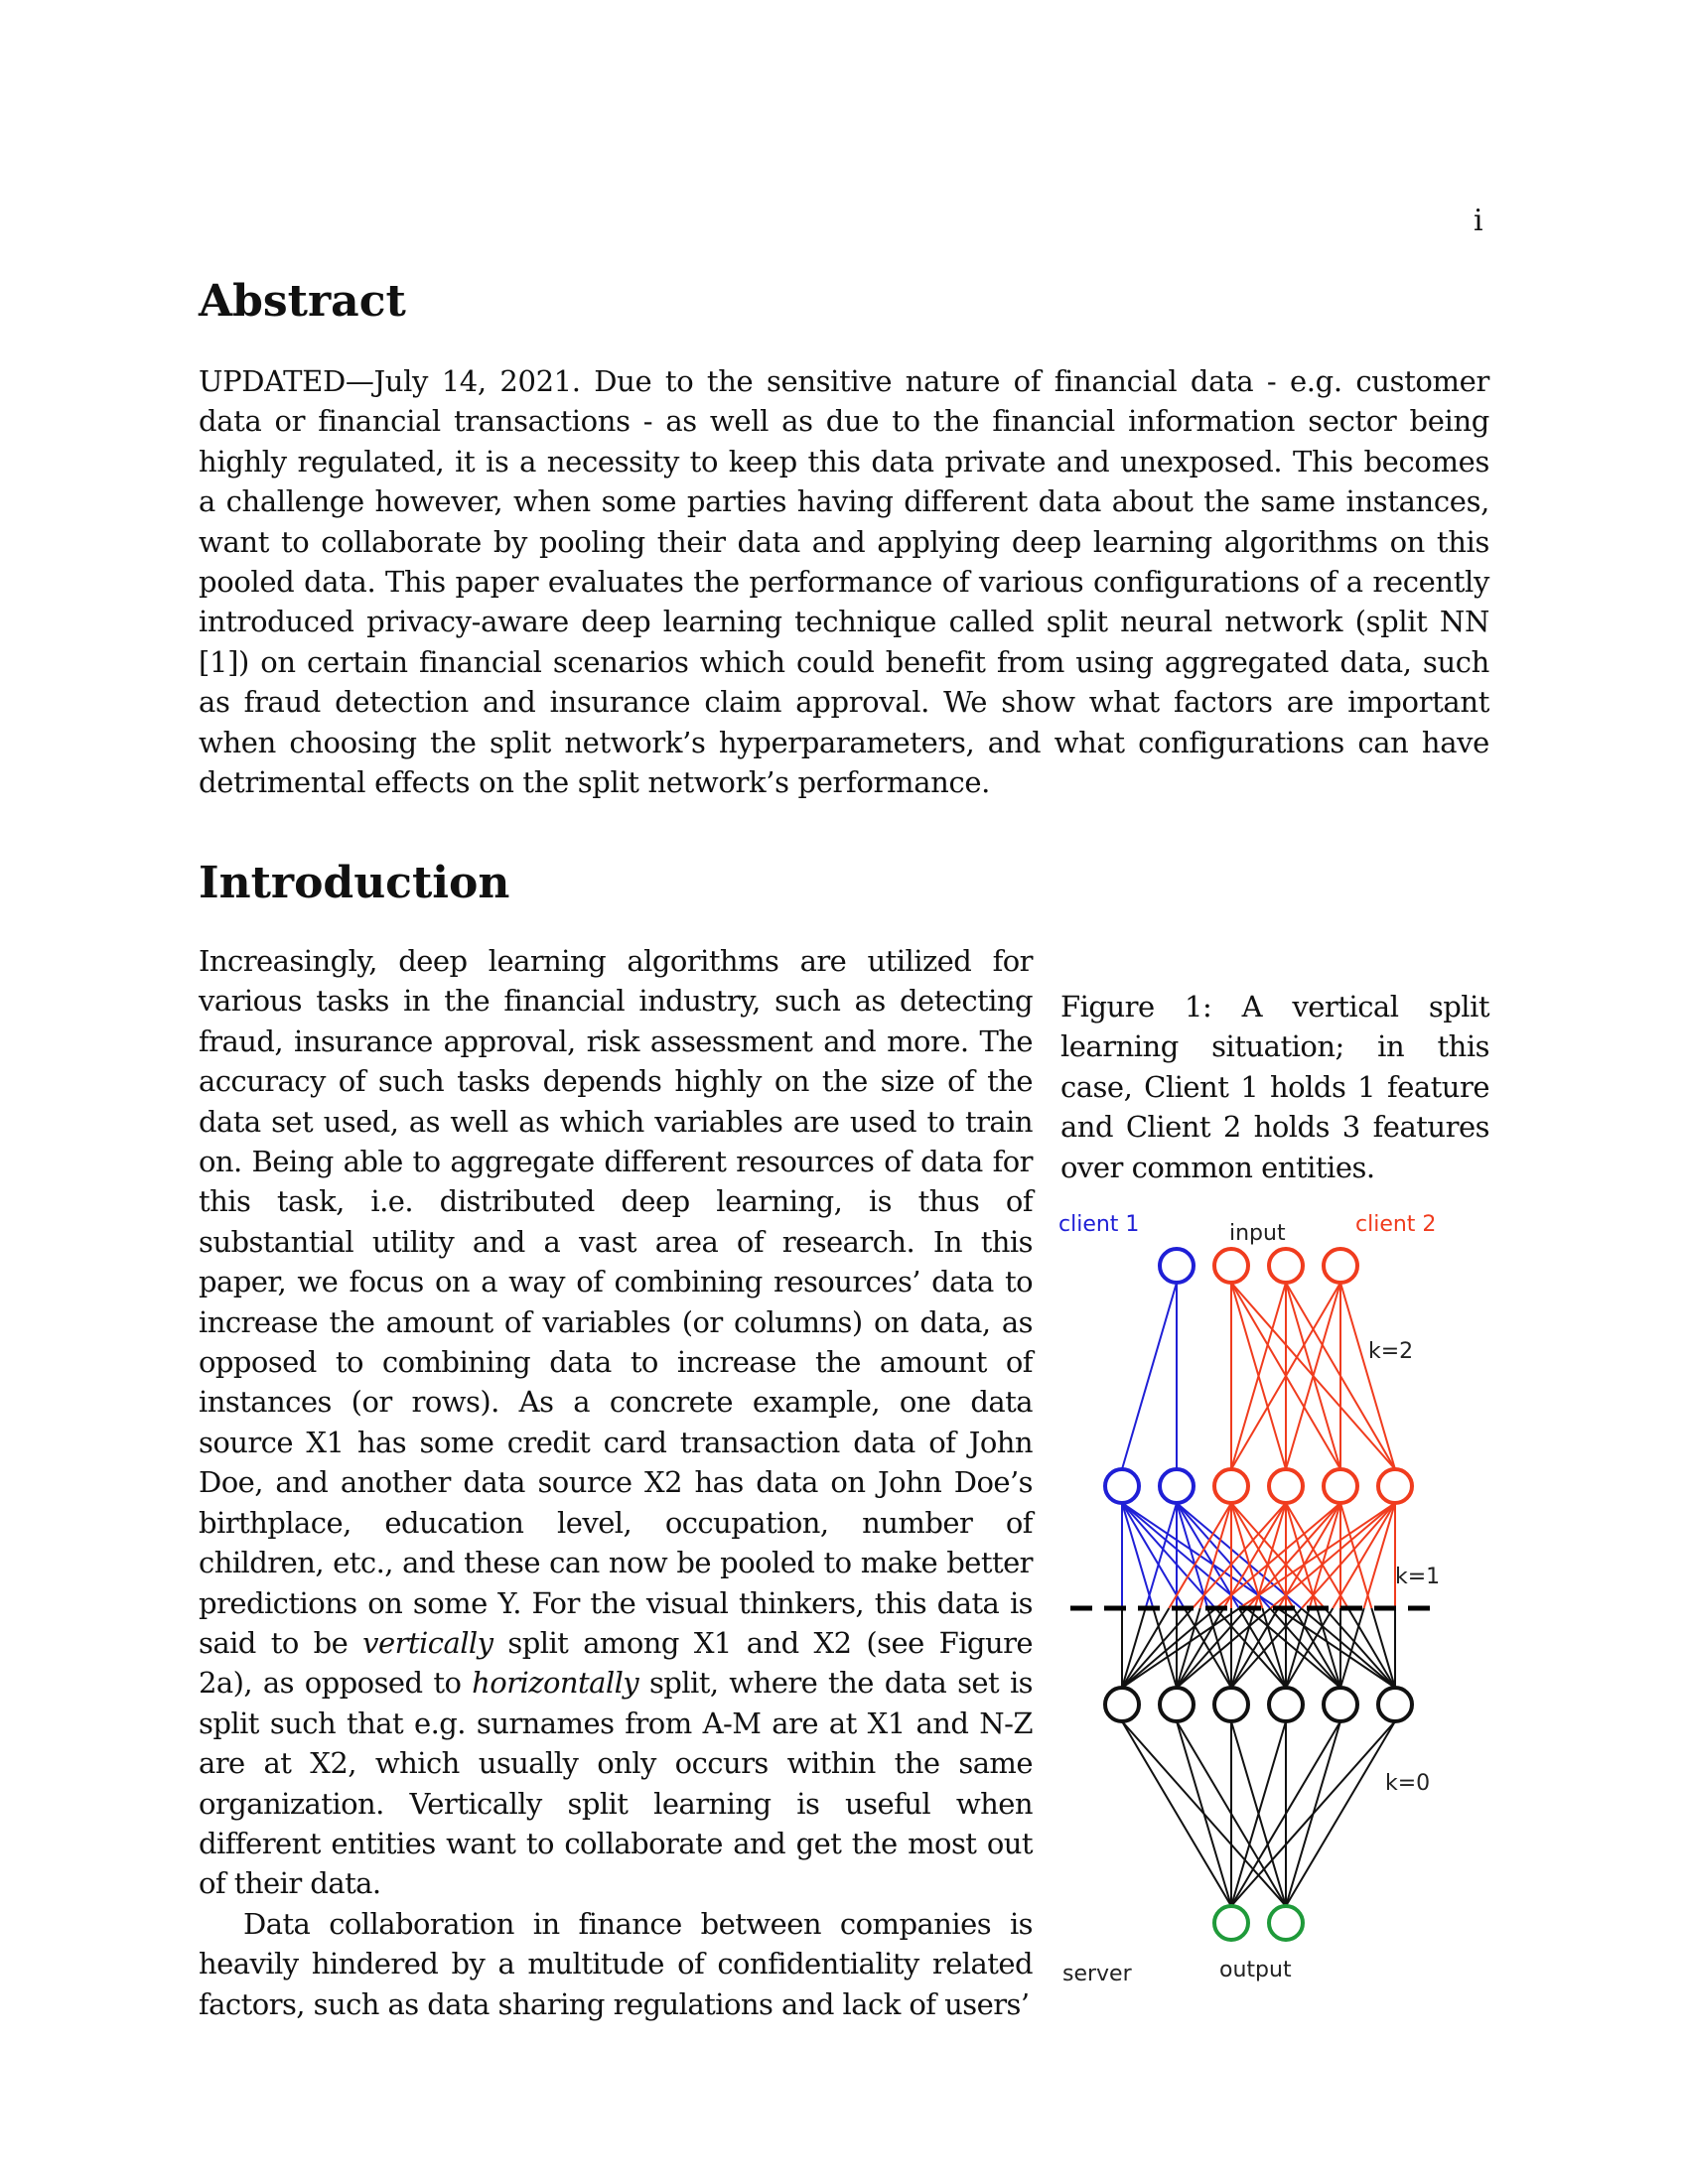  Describe the element at coordinates (1478, 221) in the screenshot. I see `page-number: i` at that location.